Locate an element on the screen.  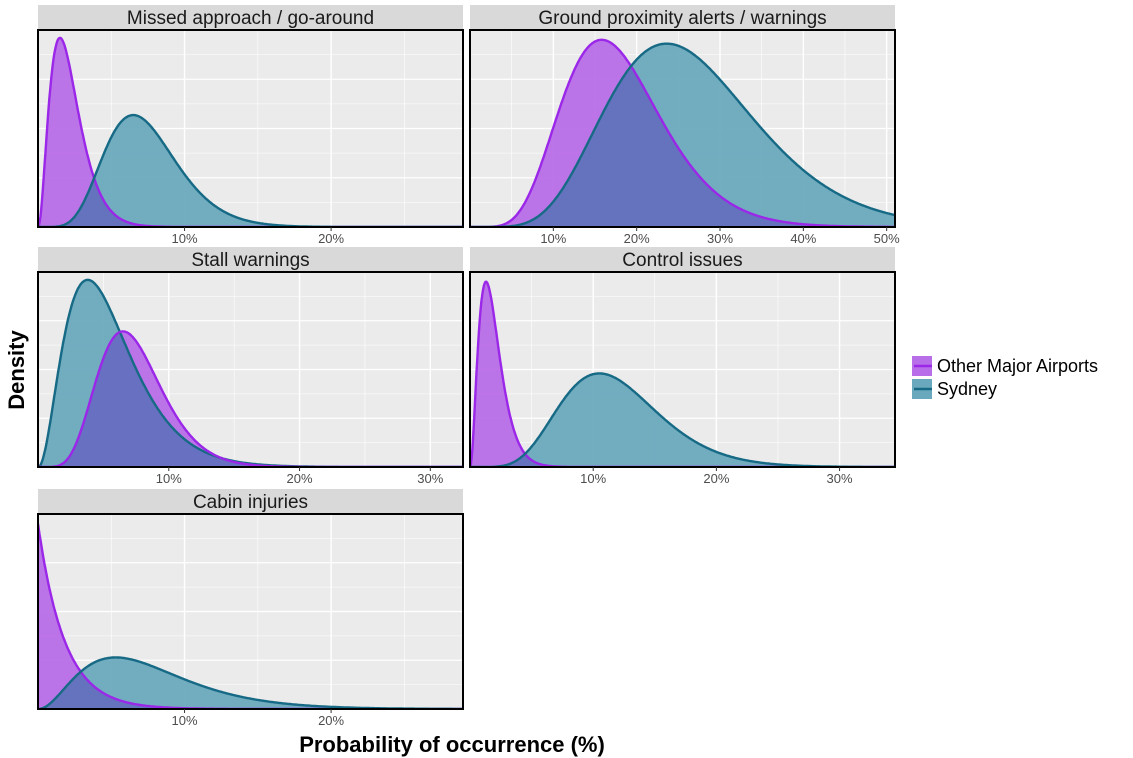
facet-panel: Stall warnings 10% 20% 30% is located at coordinates (250, 366).